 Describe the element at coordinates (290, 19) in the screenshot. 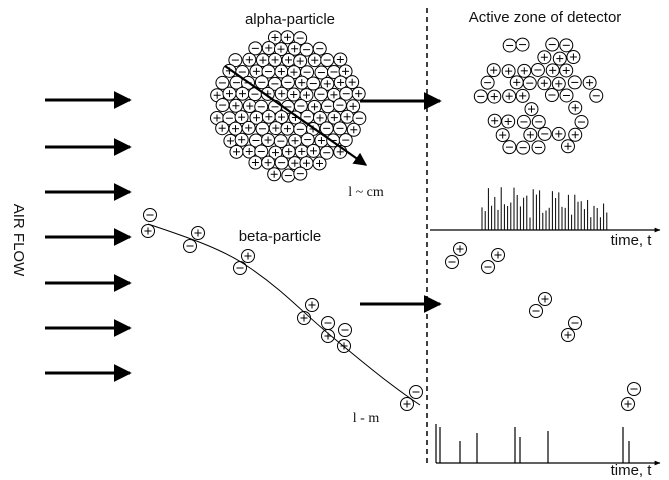

I see `alpha-title: alpha-particle` at that location.